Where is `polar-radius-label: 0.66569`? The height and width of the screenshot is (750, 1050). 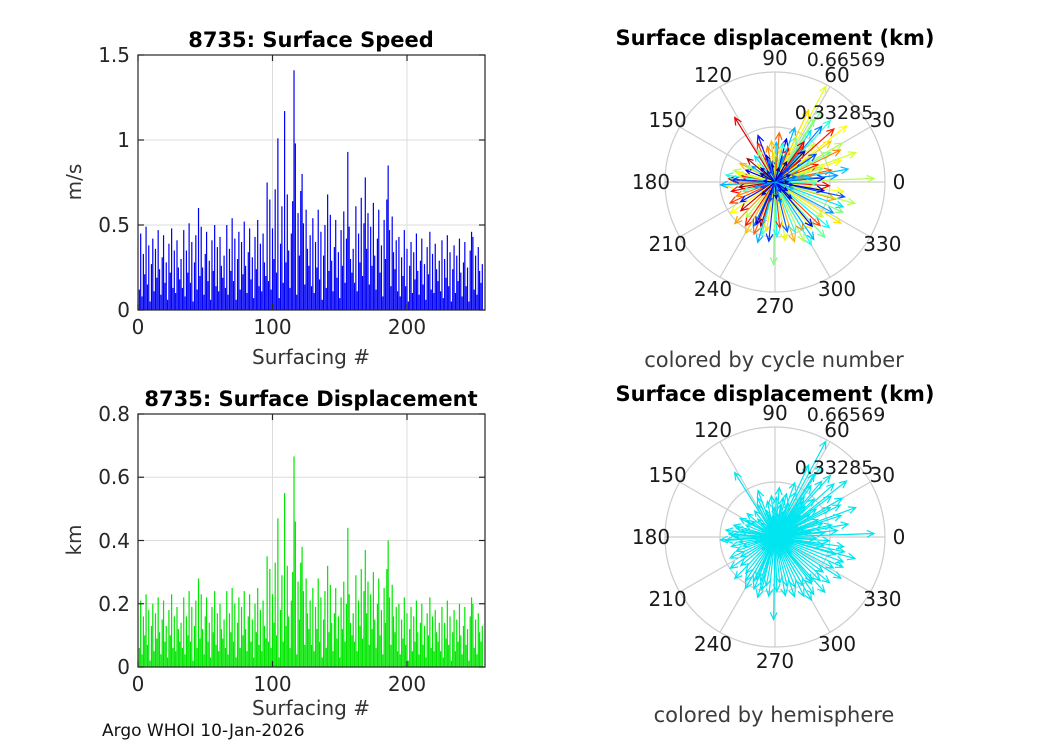 polar-radius-label: 0.66569 is located at coordinates (846, 415).